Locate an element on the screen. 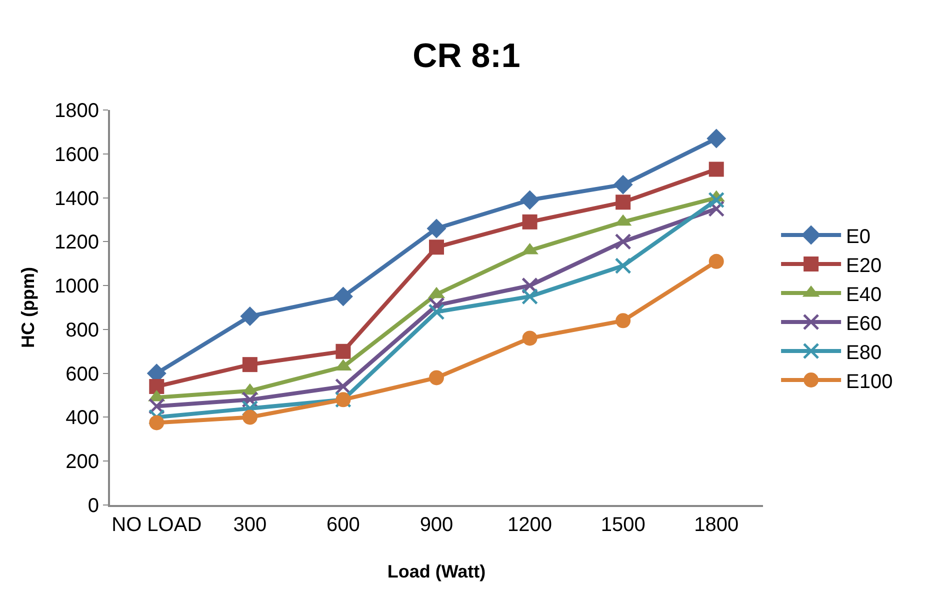  x-tick-label: 1800 is located at coordinates (716, 525).